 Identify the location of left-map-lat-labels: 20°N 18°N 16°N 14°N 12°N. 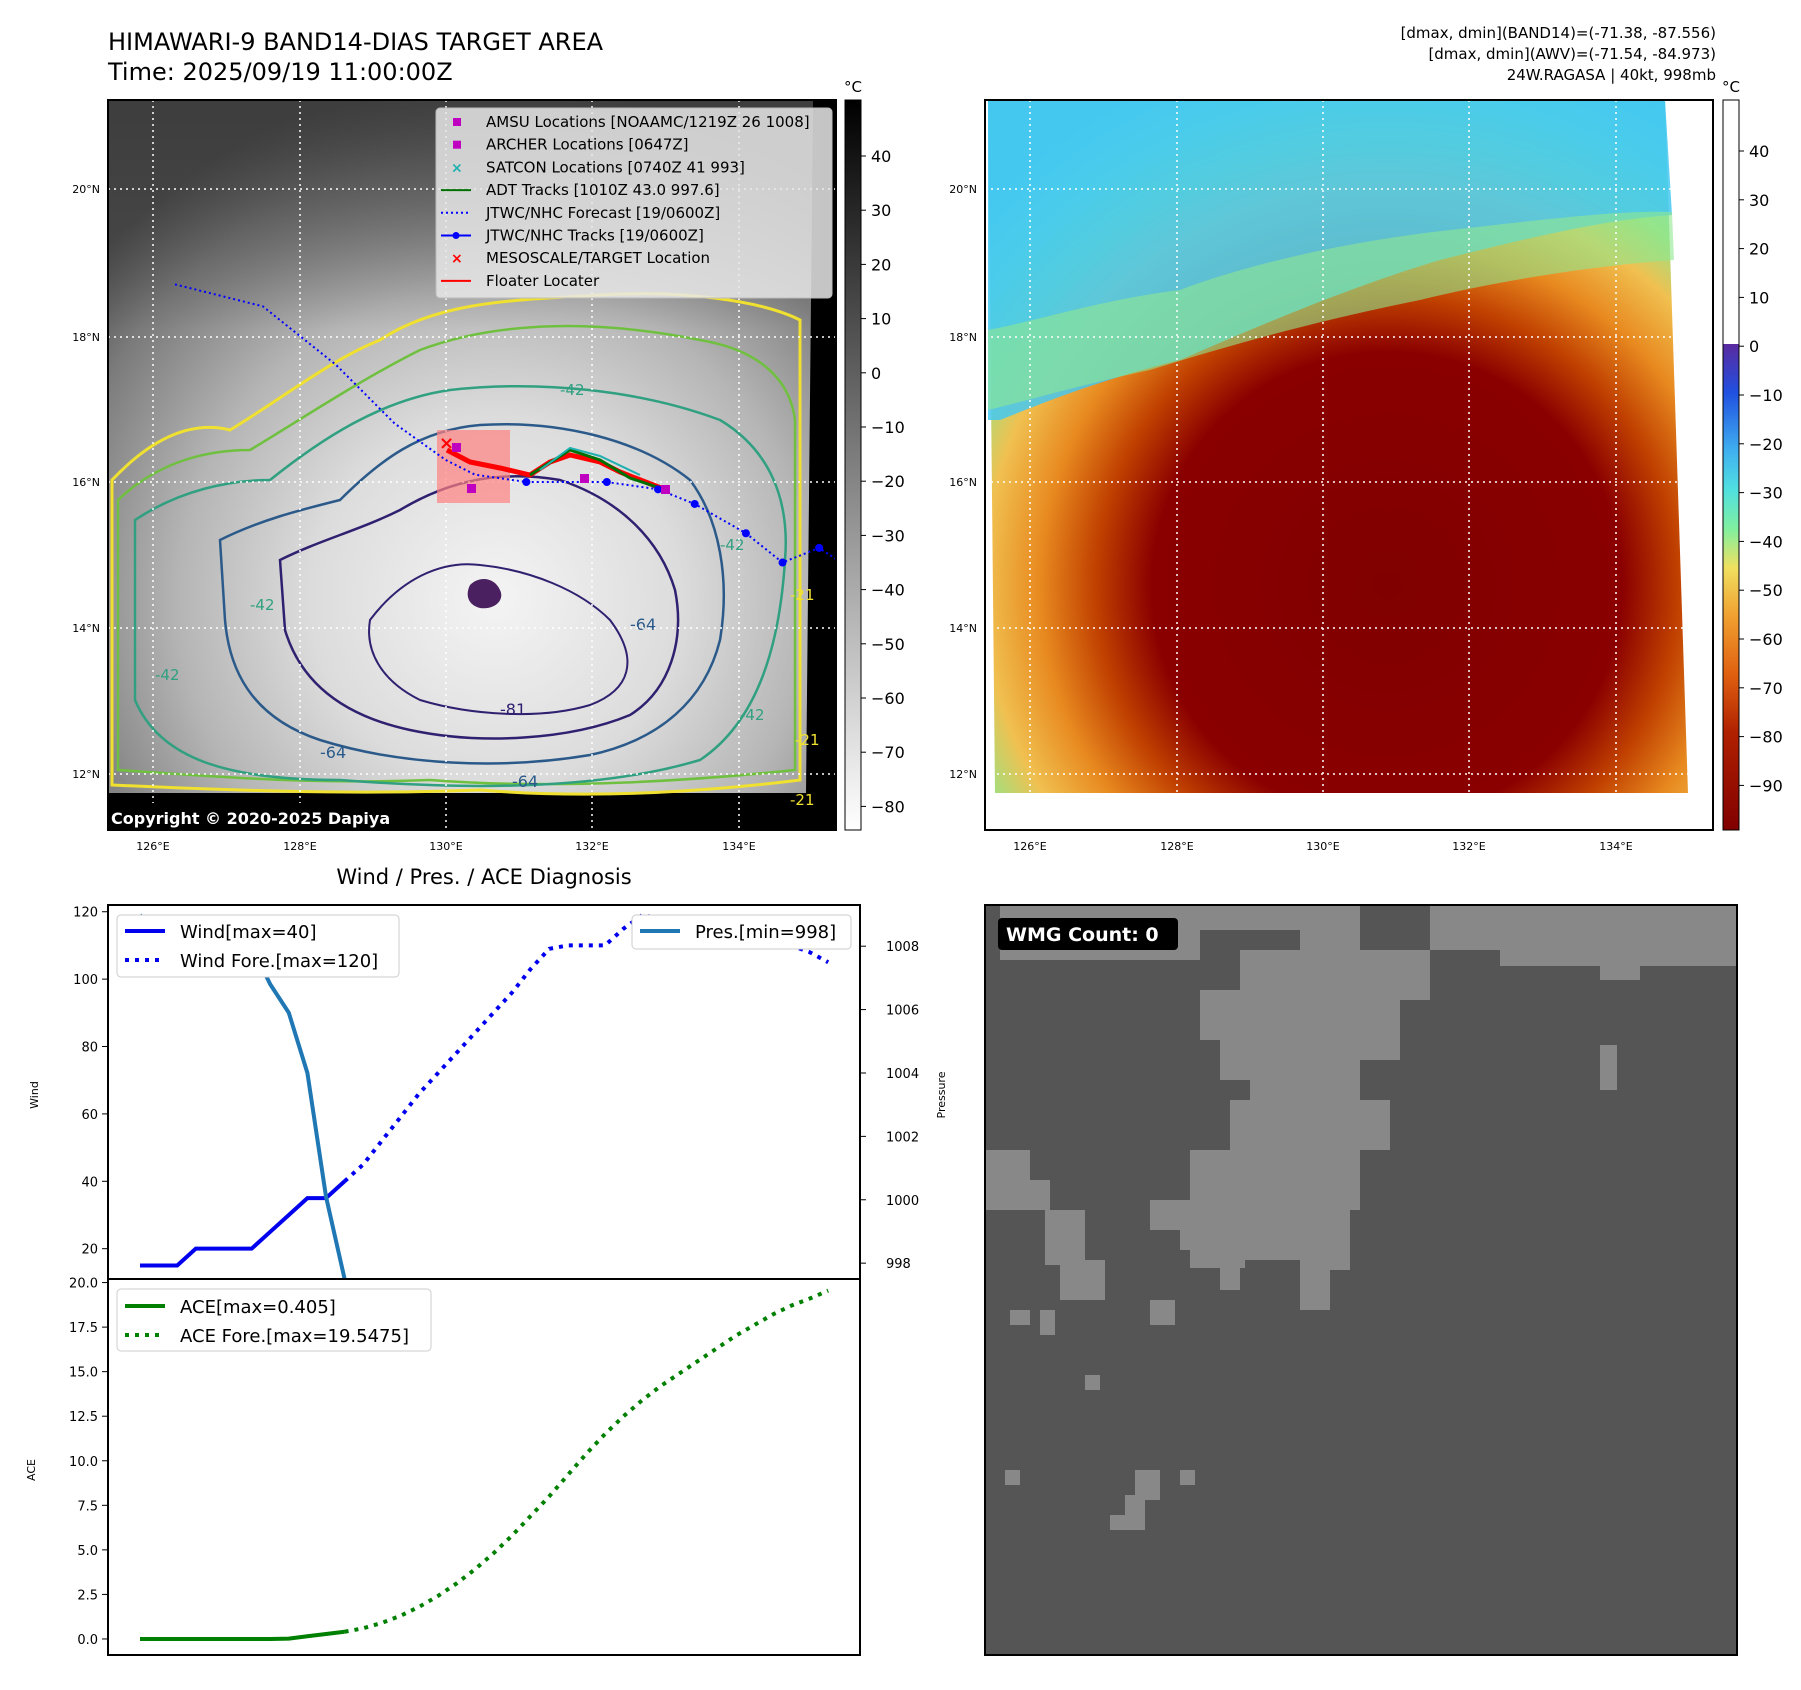
(86, 482).